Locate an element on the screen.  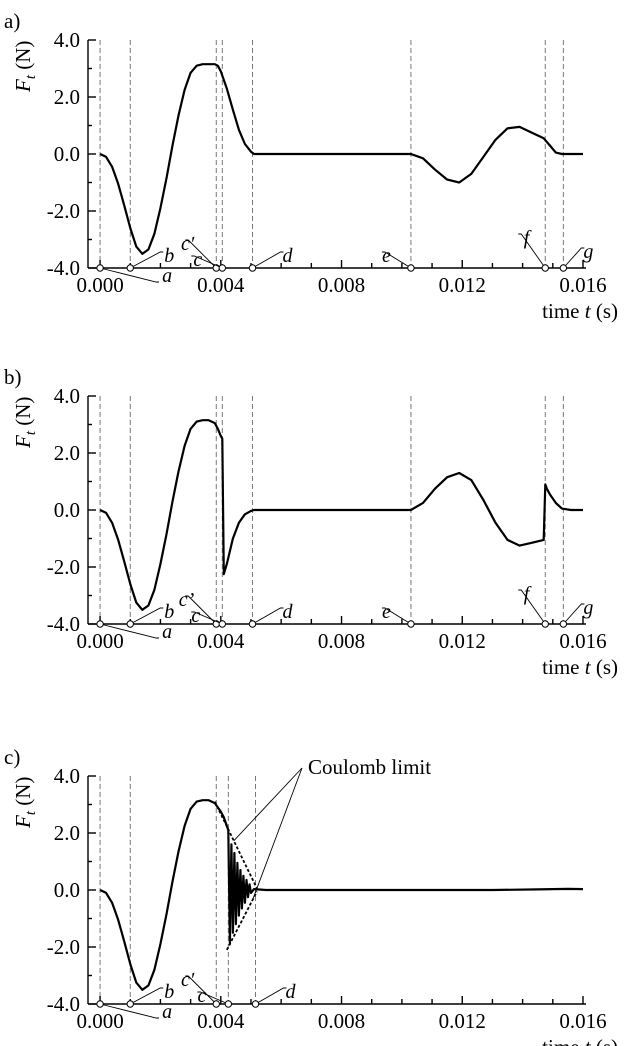
event-label-6: f is located at coordinates (528, 238).